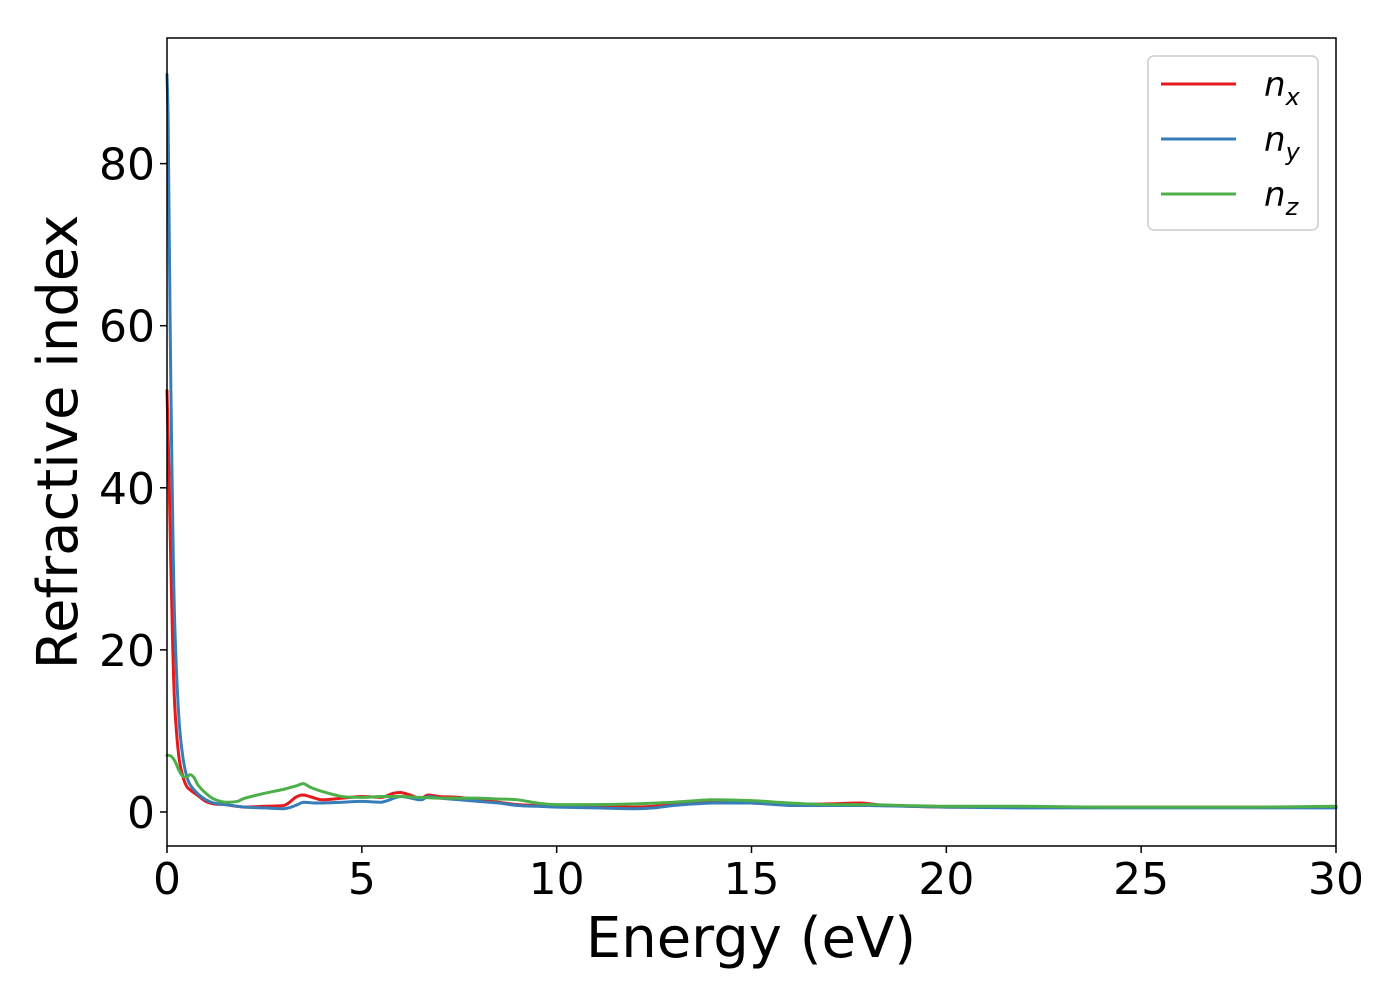 Image resolution: width=1400 pixels, height=1000 pixels. I want to click on legend-label-z: nz, so click(1282, 198).